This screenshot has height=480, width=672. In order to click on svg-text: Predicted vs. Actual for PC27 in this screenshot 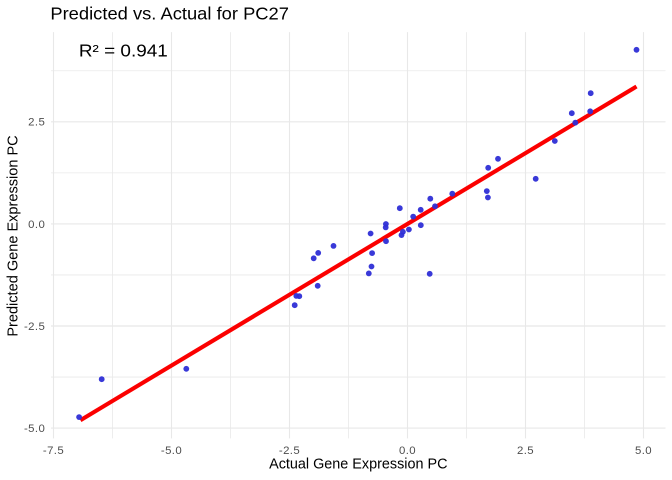, I will do `click(169, 13)`.